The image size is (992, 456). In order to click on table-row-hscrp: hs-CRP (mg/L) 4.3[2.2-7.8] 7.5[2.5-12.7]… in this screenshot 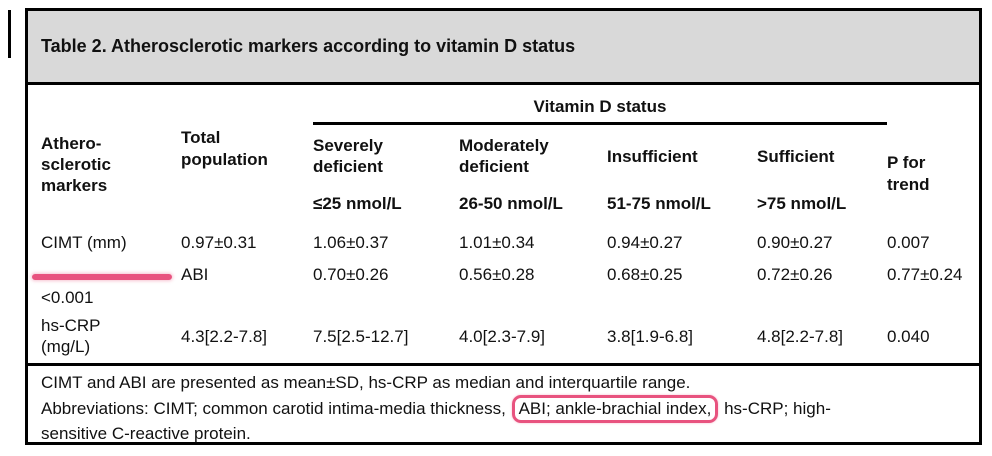, I will do `click(510, 336)`.